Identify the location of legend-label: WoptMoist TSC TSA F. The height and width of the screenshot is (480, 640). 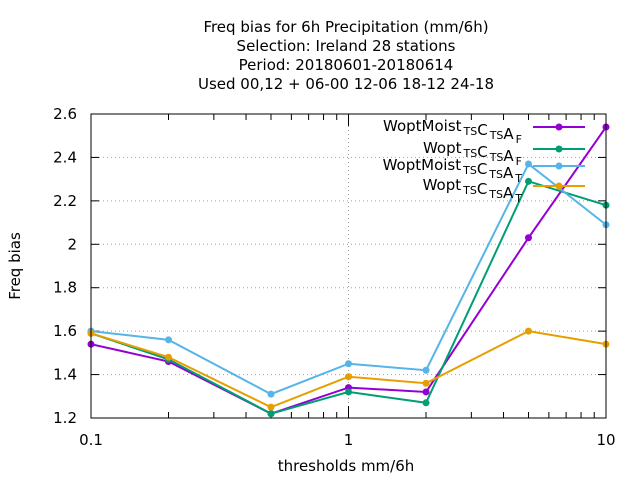
(452, 131).